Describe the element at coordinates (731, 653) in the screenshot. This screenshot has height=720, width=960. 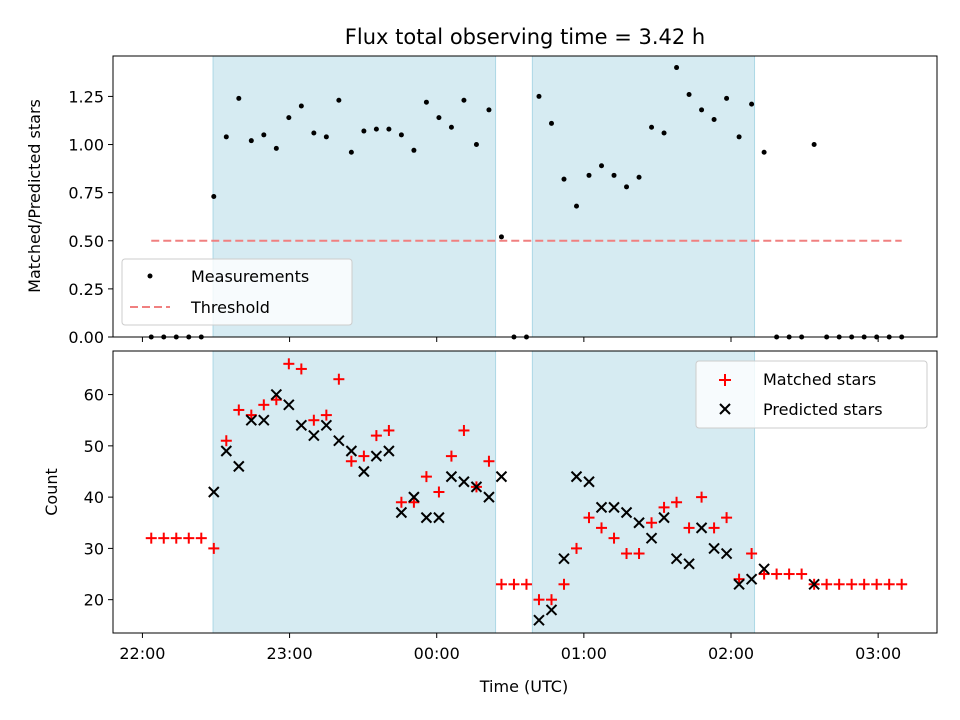
I see `bottom-x-tick-label: 02:00` at that location.